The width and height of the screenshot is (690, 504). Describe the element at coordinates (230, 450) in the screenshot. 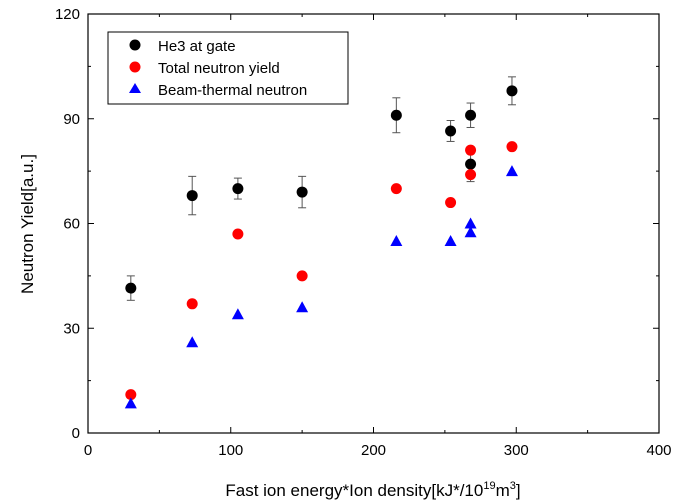

I see `x-tick-label: 100` at that location.